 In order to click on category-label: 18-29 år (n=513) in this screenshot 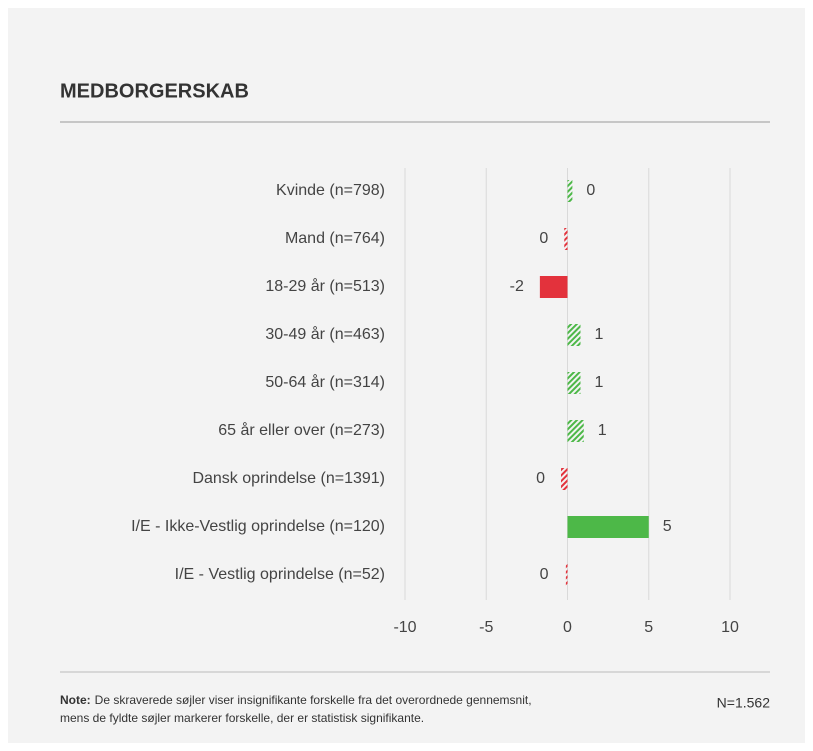, I will do `click(325, 286)`.